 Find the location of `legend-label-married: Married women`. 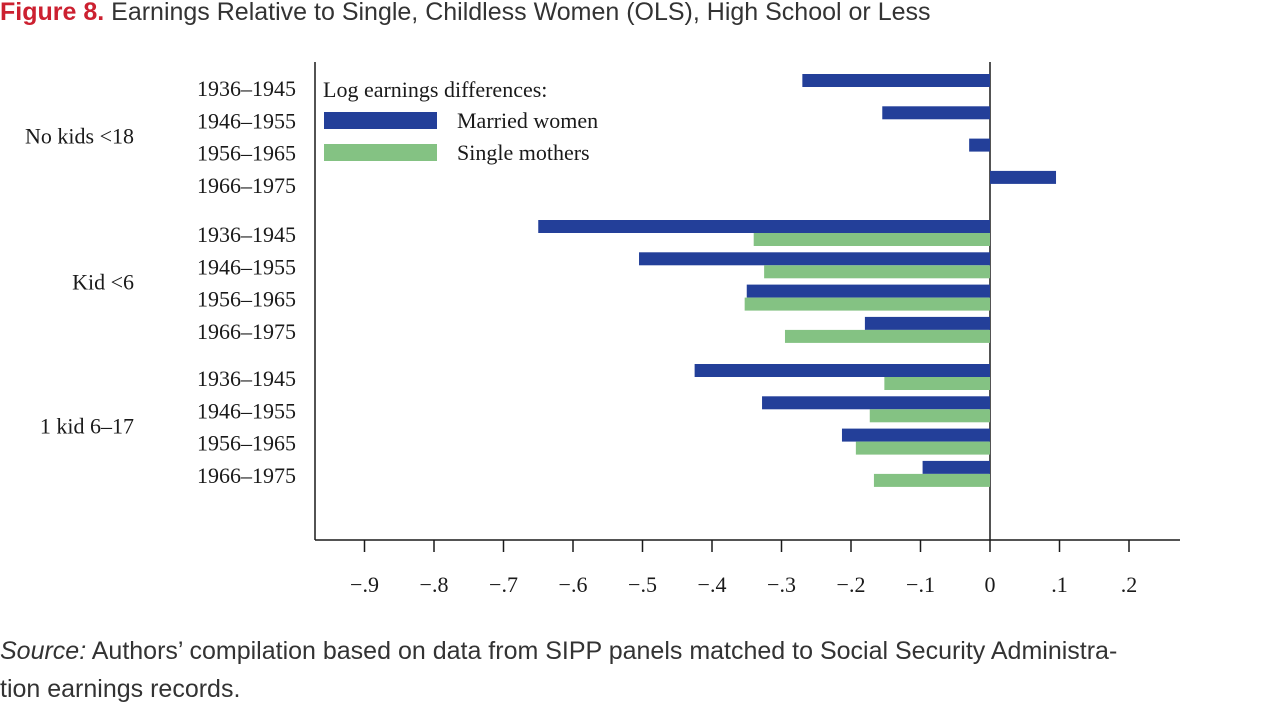

legend-label-married: Married women is located at coordinates (527, 120).